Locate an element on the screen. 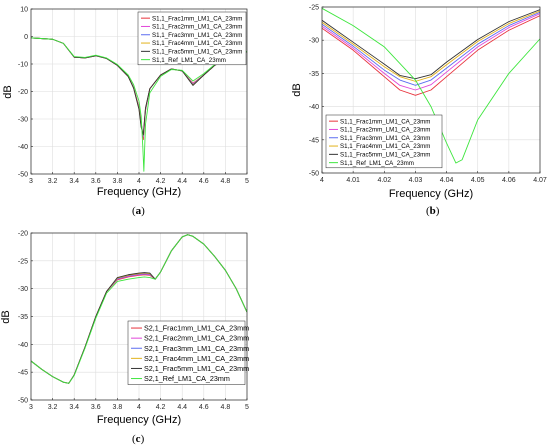  legend-entry: S2,1_Frac4mm_LM1_CA_23mm is located at coordinates (196, 358).